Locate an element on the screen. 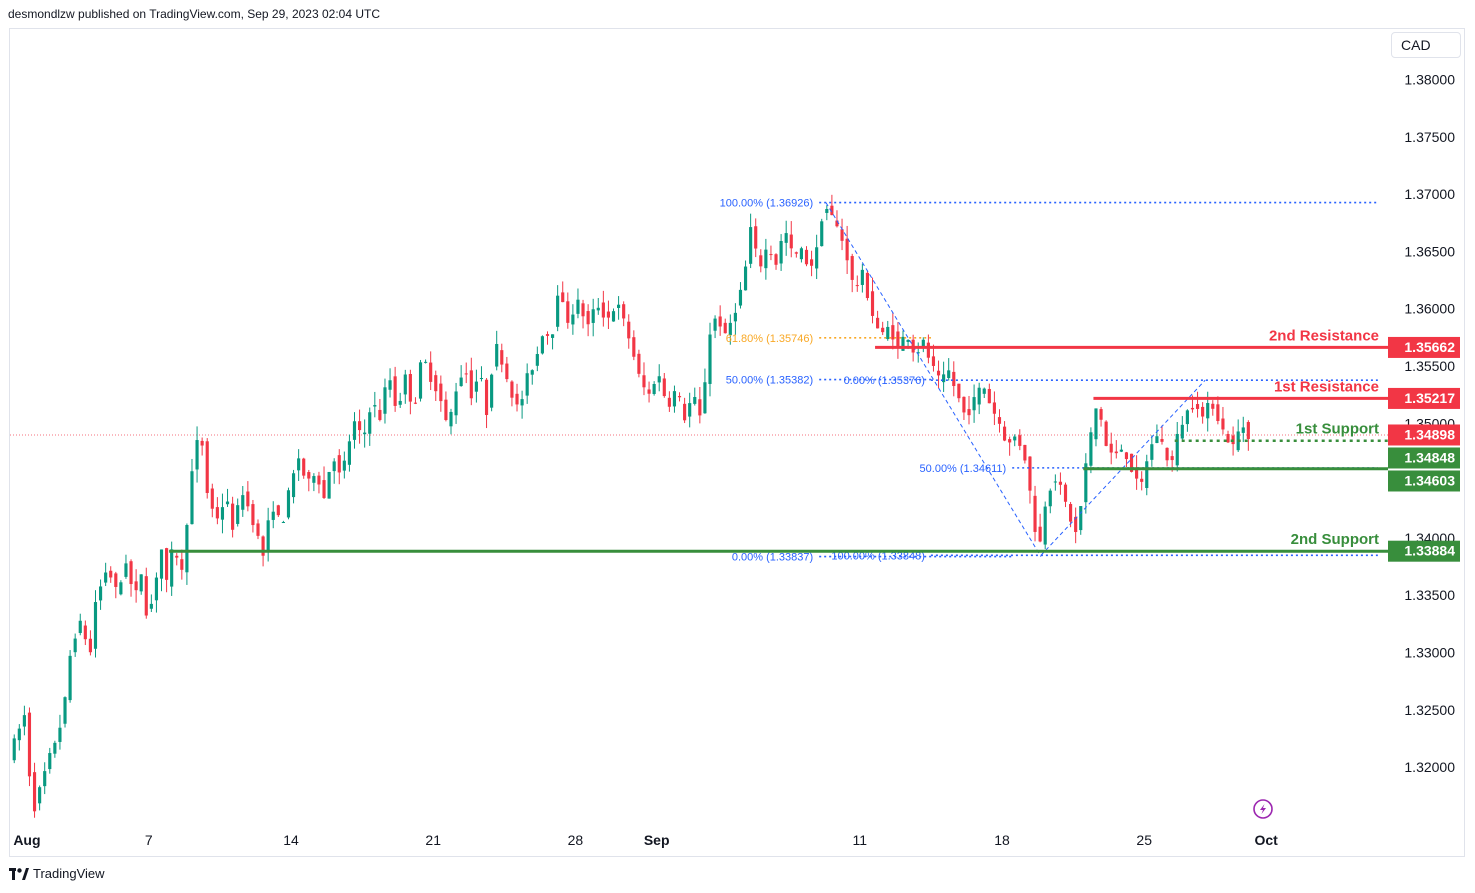 This screenshot has width=1475, height=893. price-tag: 1.35662 is located at coordinates (1424, 347).